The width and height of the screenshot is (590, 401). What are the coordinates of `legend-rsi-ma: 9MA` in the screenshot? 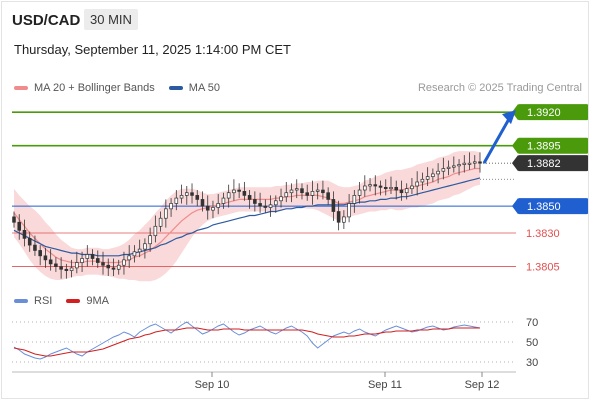 It's located at (87, 301).